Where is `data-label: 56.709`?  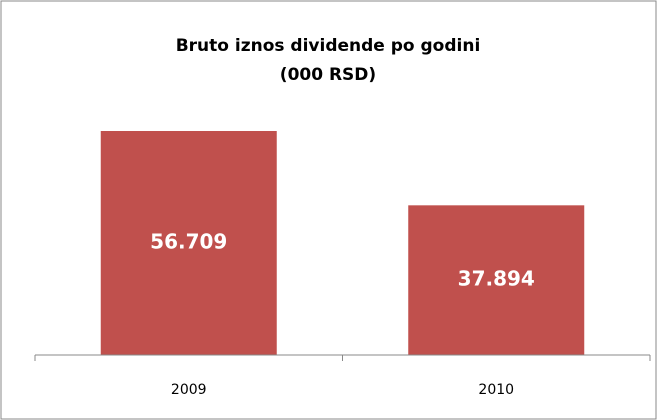 data-label: 56.709 is located at coordinates (188, 242).